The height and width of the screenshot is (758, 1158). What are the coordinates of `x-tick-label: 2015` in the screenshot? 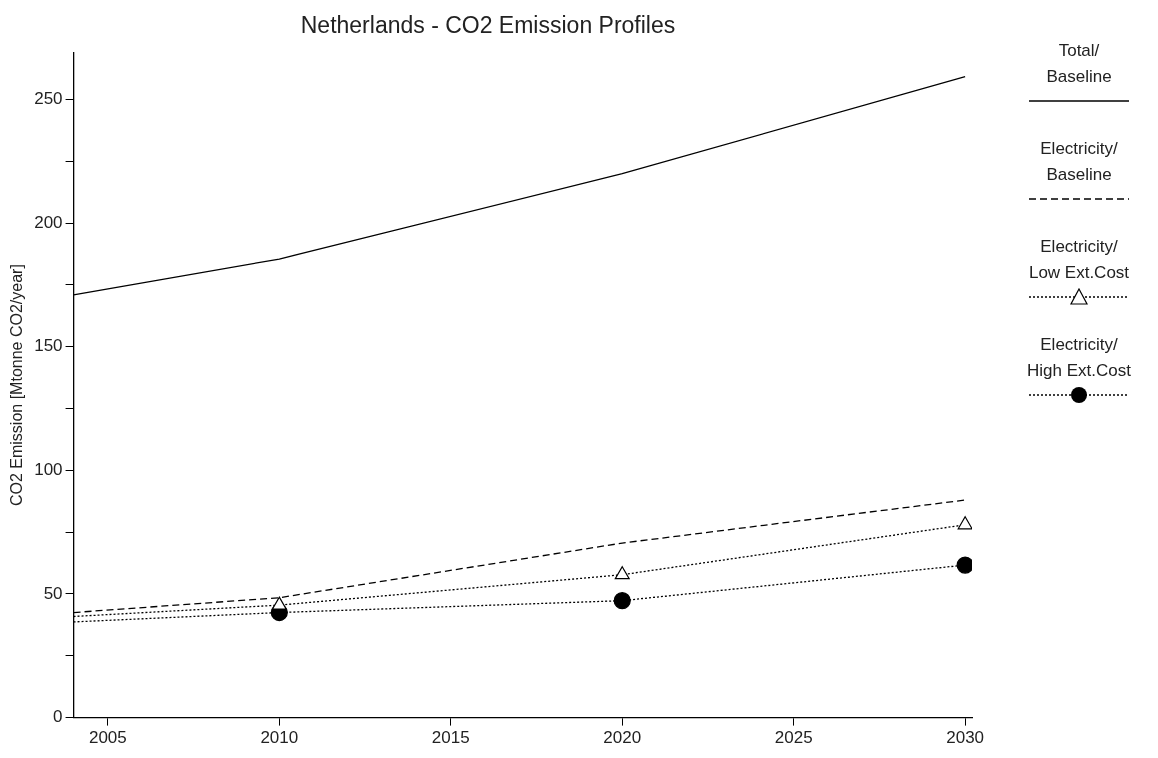 It's located at (450, 738).